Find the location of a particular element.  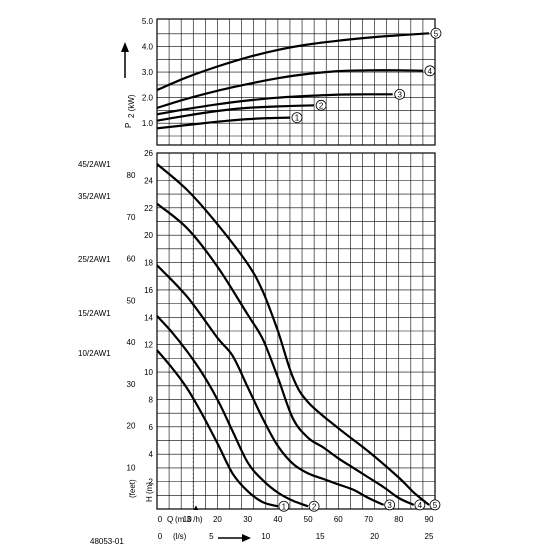

x-tick-m3h: 0 is located at coordinates (160, 519).